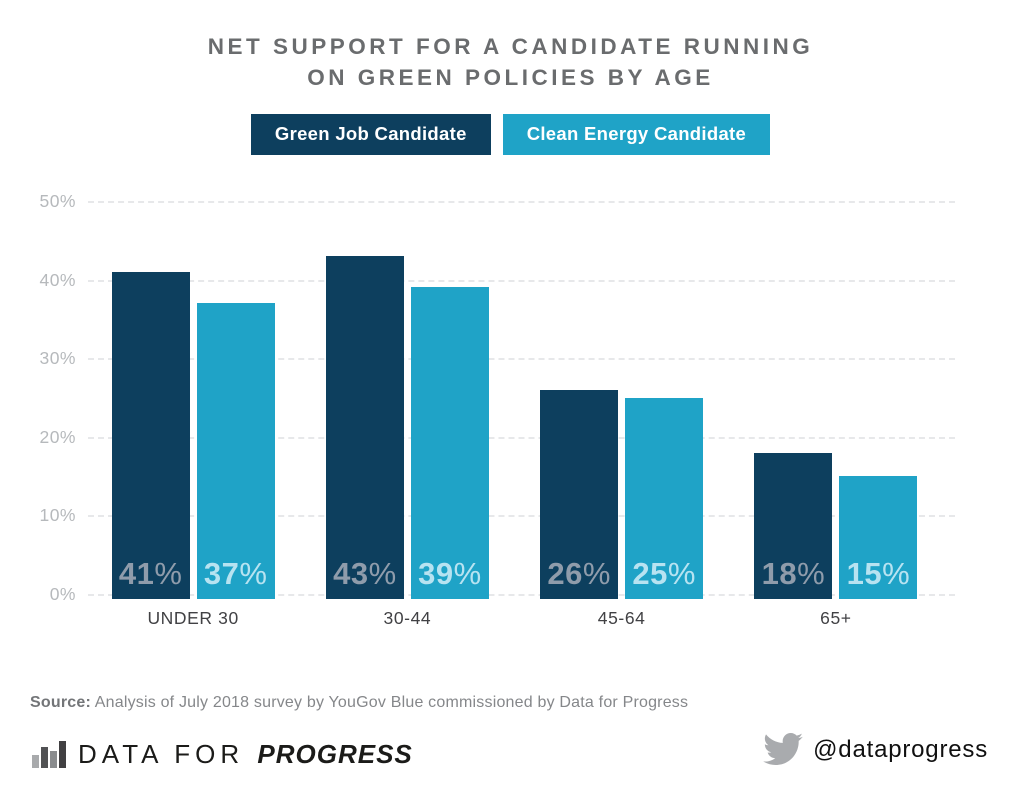 The width and height of the screenshot is (1021, 796). What do you see at coordinates (235, 573) in the screenshot?
I see `bar-value-label: 37%` at bounding box center [235, 573].